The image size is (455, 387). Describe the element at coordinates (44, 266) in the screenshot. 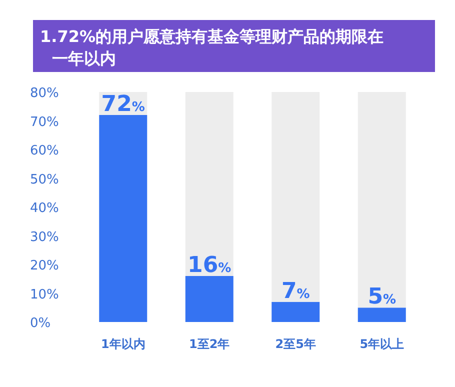

I see `y-tick-label: 20%` at that location.